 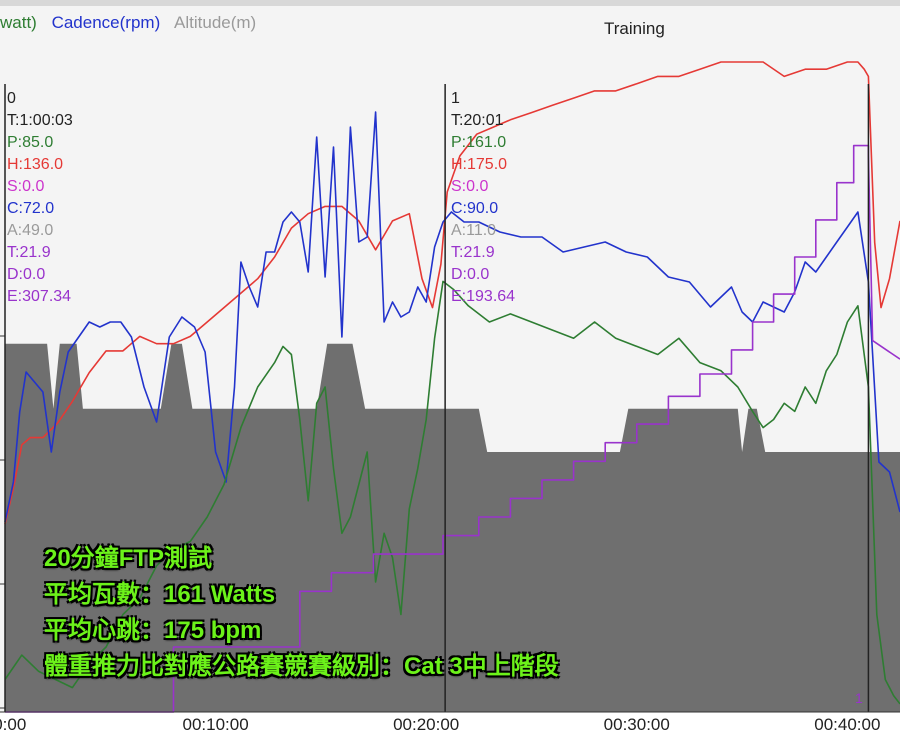 I want to click on overlay-category: 體重推力比對應公路賽競賽級別：Cat 3中上階段, so click(x=301, y=666).